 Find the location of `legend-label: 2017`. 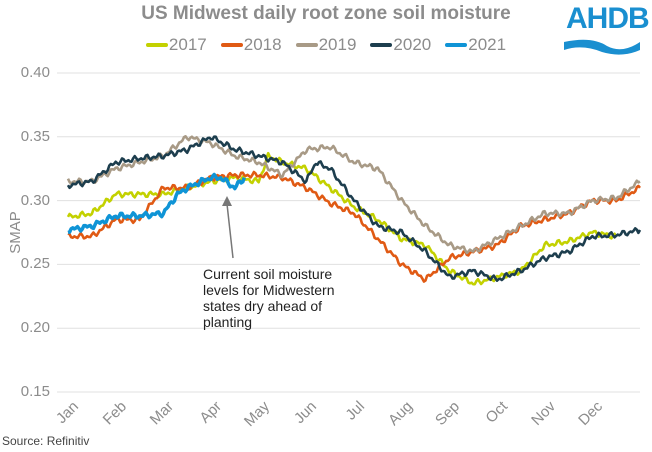

legend-label: 2017 is located at coordinates (187, 44).